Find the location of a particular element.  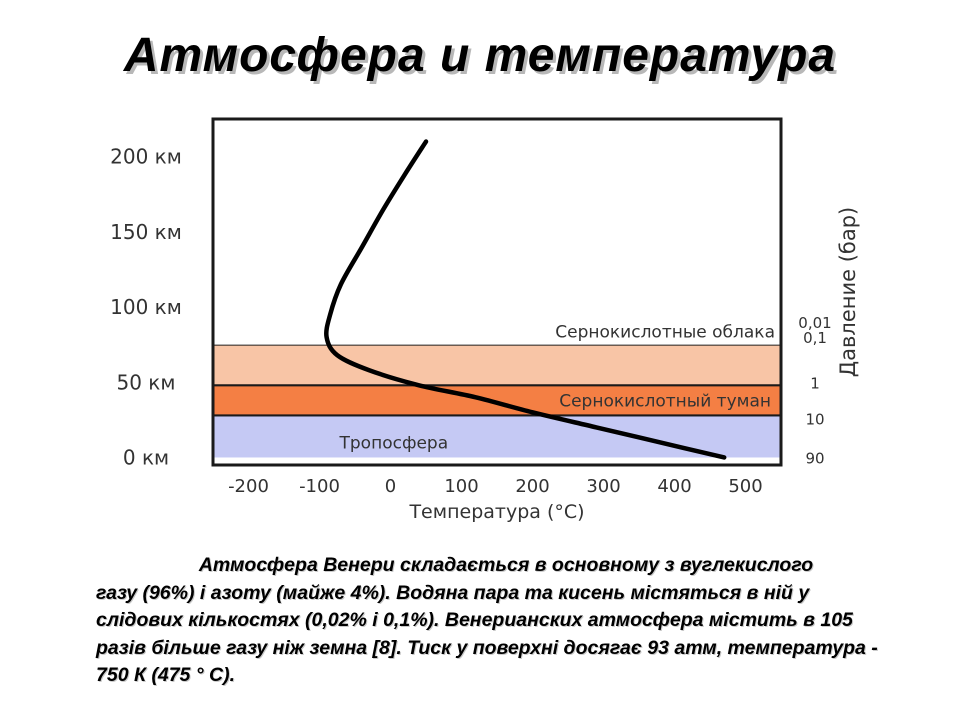

pressure-tick-label: 10 is located at coordinates (814, 419).